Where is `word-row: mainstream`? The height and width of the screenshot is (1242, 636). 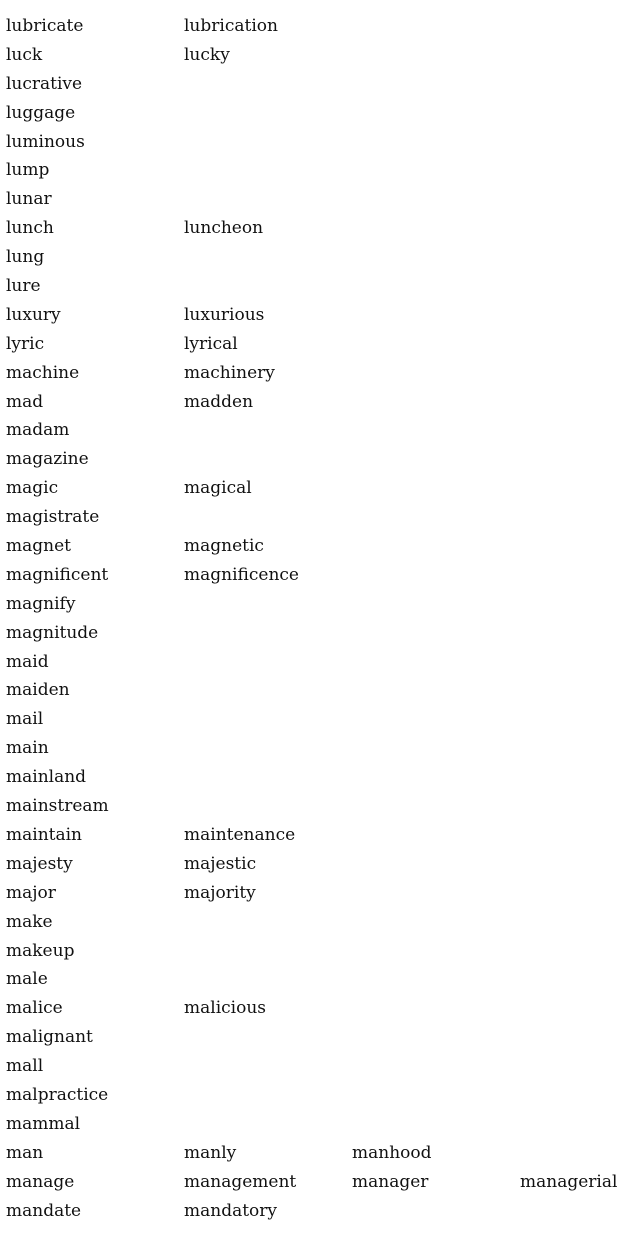
word-row: mainstream is located at coordinates (318, 806).